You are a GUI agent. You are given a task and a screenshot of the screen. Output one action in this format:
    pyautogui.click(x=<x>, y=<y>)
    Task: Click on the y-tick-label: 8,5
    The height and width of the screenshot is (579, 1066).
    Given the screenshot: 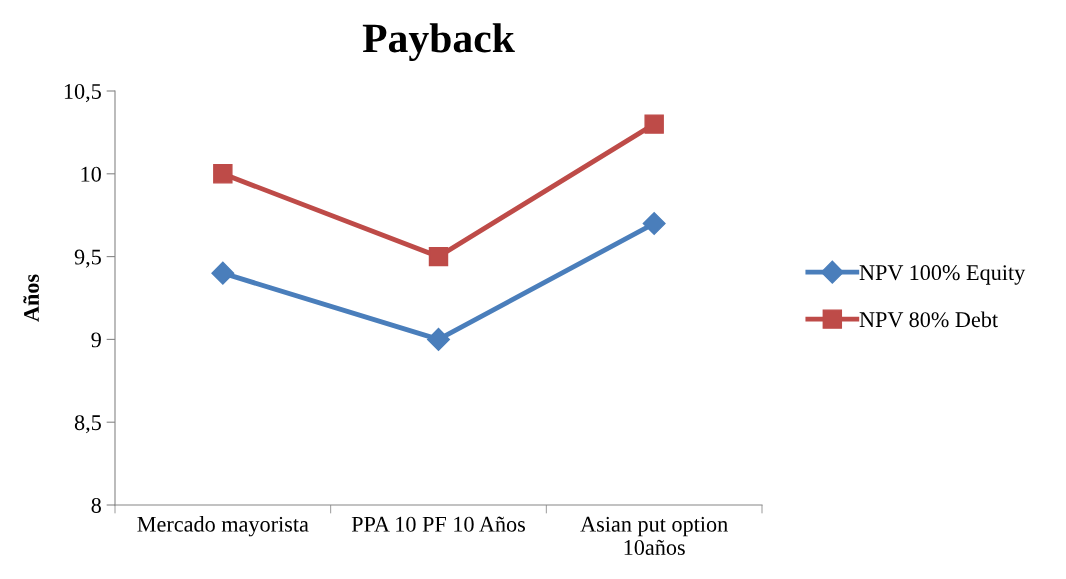 What is the action you would take?
    pyautogui.click(x=87, y=424)
    